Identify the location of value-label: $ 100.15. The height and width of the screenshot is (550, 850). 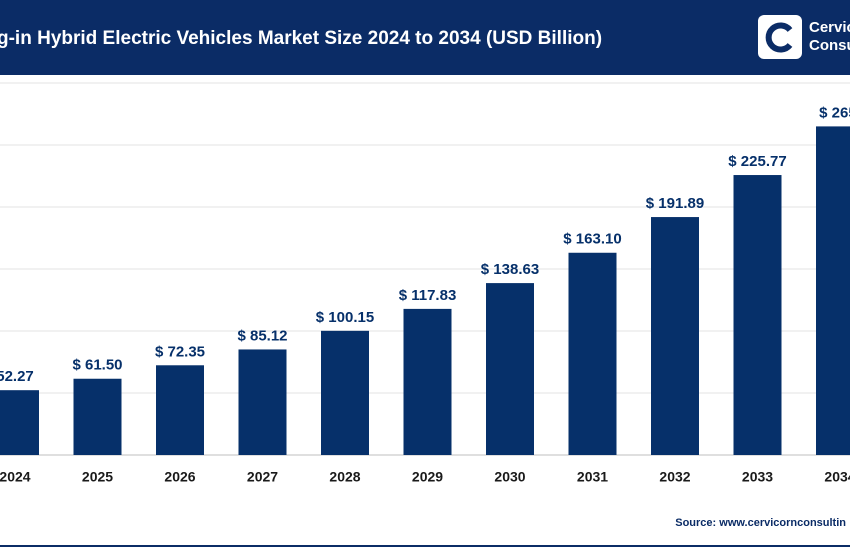
(345, 317).